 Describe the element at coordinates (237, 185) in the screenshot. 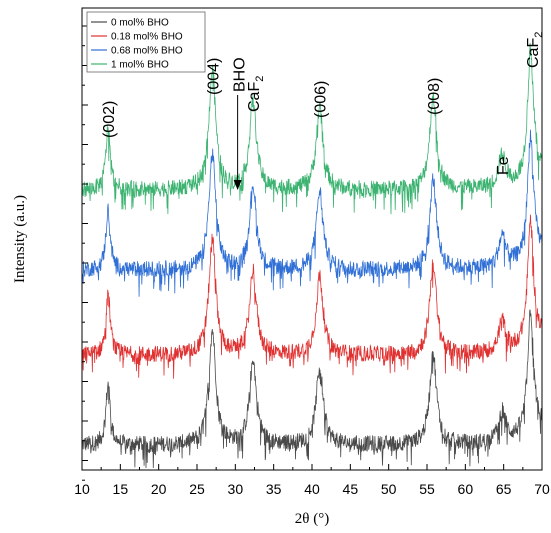

I see `bho-arrow-head` at that location.